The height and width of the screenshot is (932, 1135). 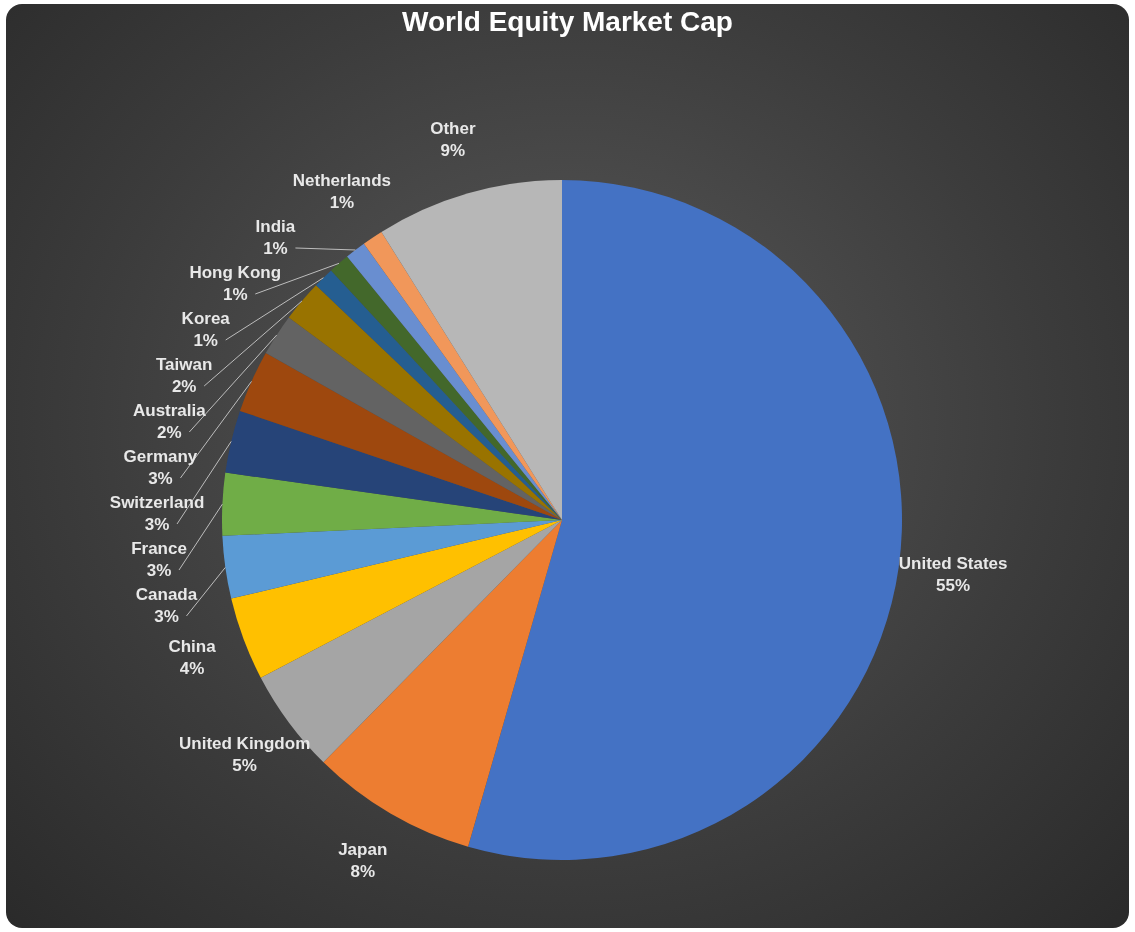 What do you see at coordinates (953, 563) in the screenshot?
I see `slice-label: United States` at bounding box center [953, 563].